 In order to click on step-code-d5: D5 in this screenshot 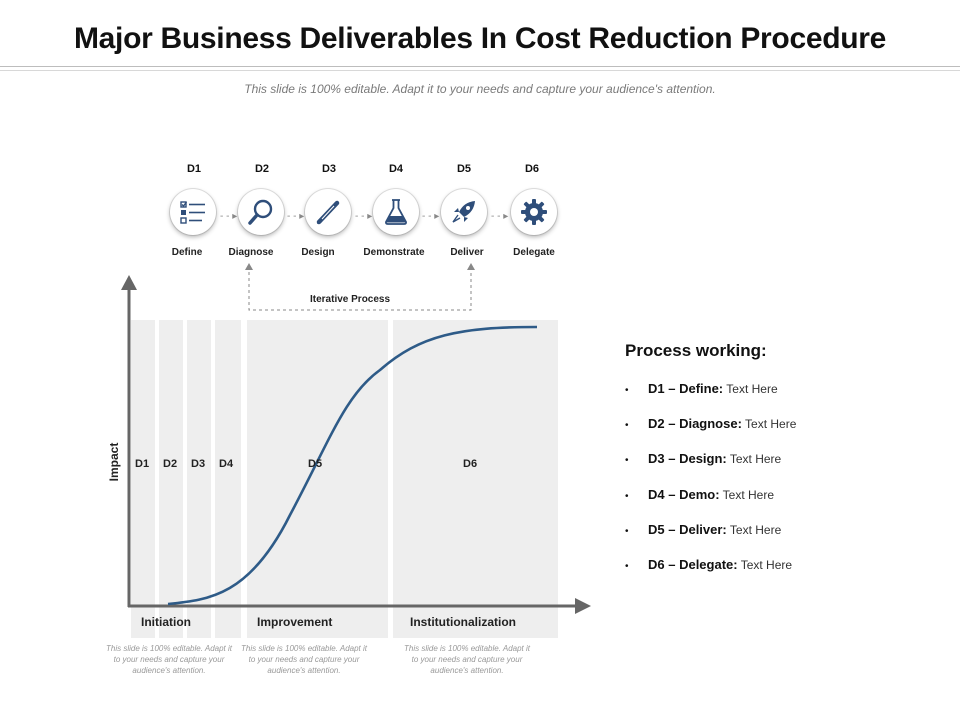, I will do `click(464, 169)`.